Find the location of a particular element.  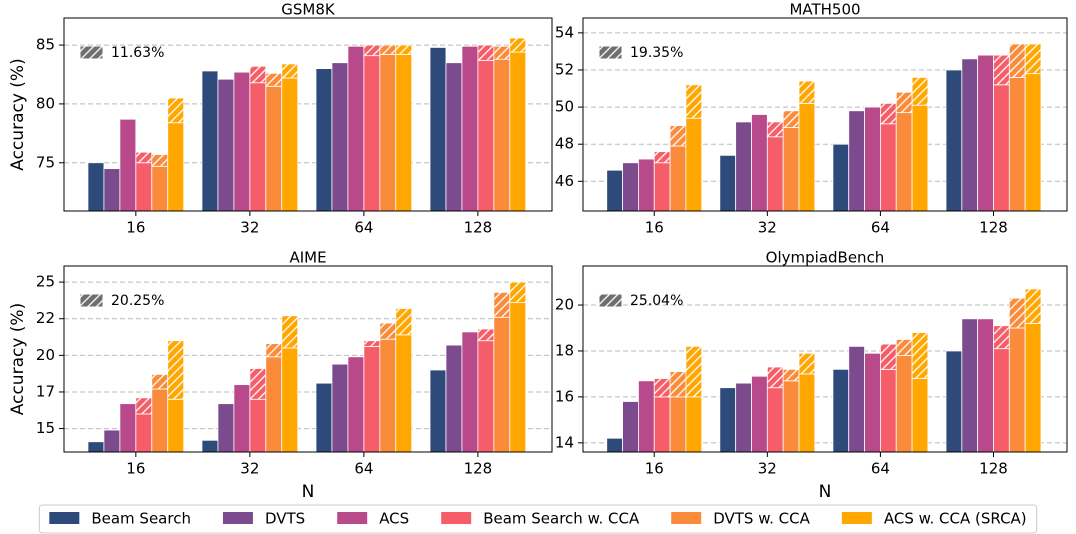

y-tick-label: 46 is located at coordinates (564, 181).